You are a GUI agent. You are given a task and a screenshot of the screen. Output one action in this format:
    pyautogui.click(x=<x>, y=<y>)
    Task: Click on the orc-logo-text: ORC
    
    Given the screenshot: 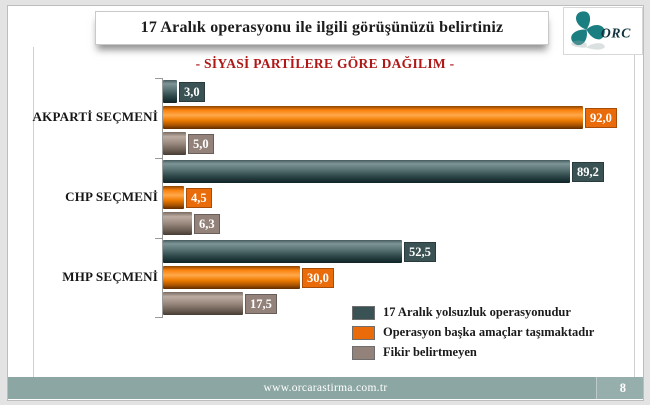 What is the action you would take?
    pyautogui.click(x=616, y=32)
    